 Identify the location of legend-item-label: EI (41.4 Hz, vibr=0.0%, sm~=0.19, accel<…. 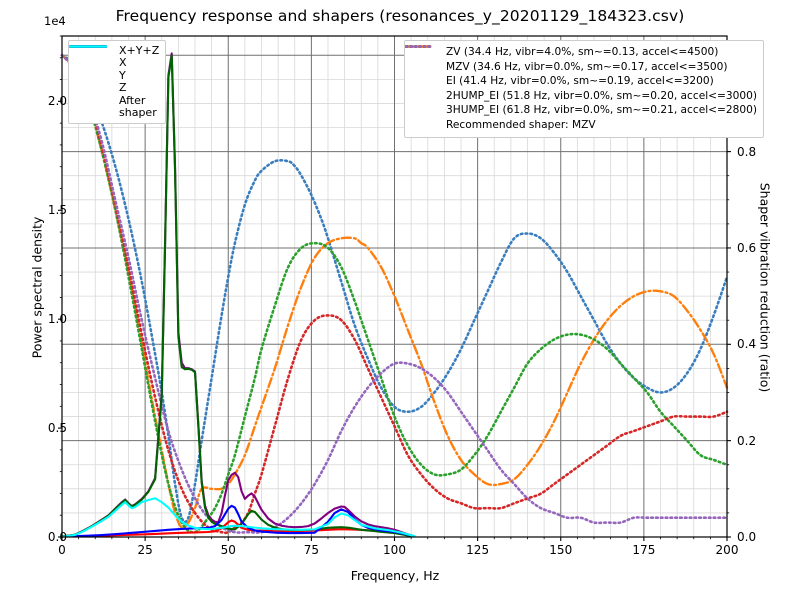
(580, 81).